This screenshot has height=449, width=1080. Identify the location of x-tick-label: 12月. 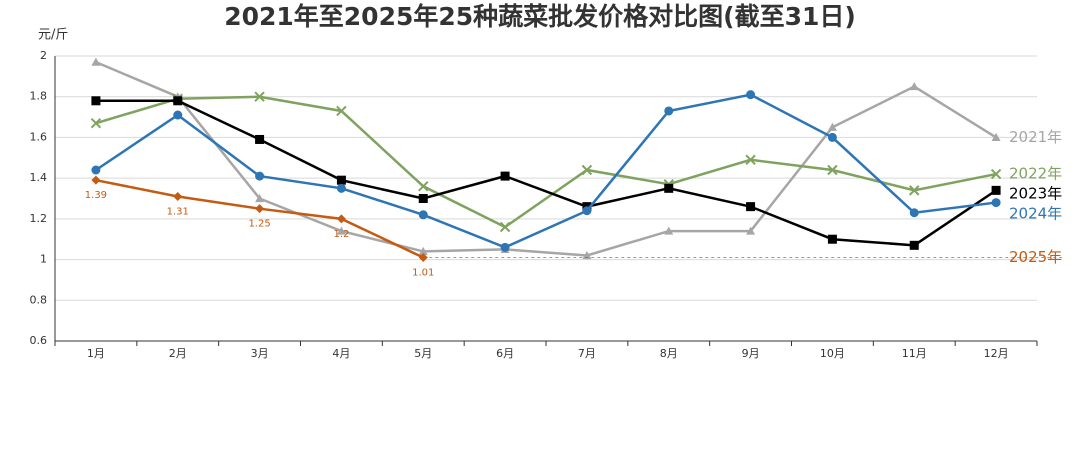
(996, 353).